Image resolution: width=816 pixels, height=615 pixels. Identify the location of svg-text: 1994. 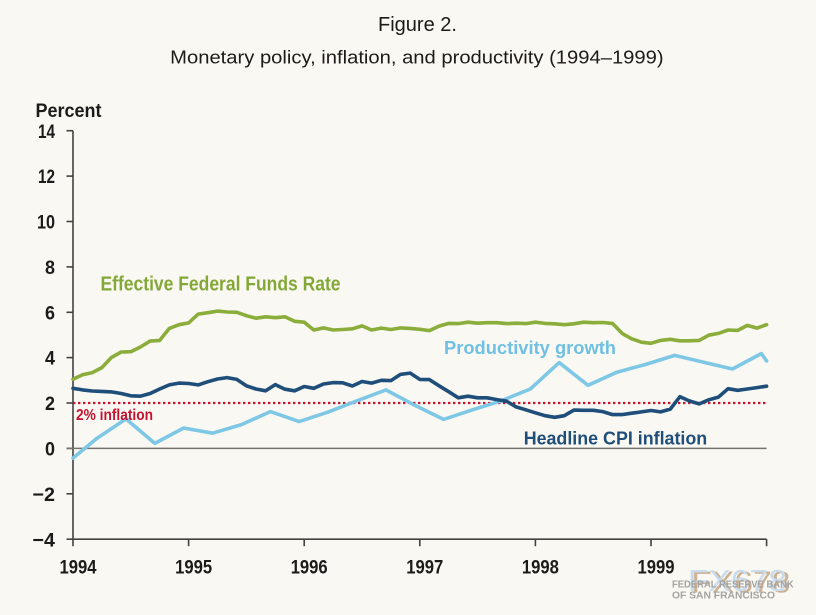
(78, 568).